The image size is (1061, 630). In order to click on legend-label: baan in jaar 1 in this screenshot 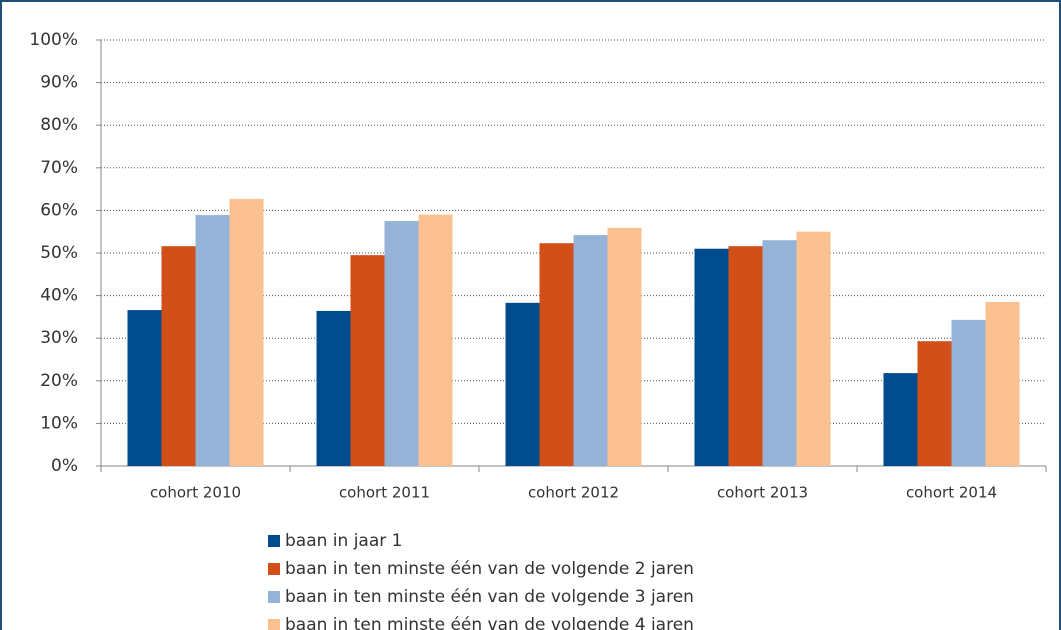, I will do `click(343, 541)`.